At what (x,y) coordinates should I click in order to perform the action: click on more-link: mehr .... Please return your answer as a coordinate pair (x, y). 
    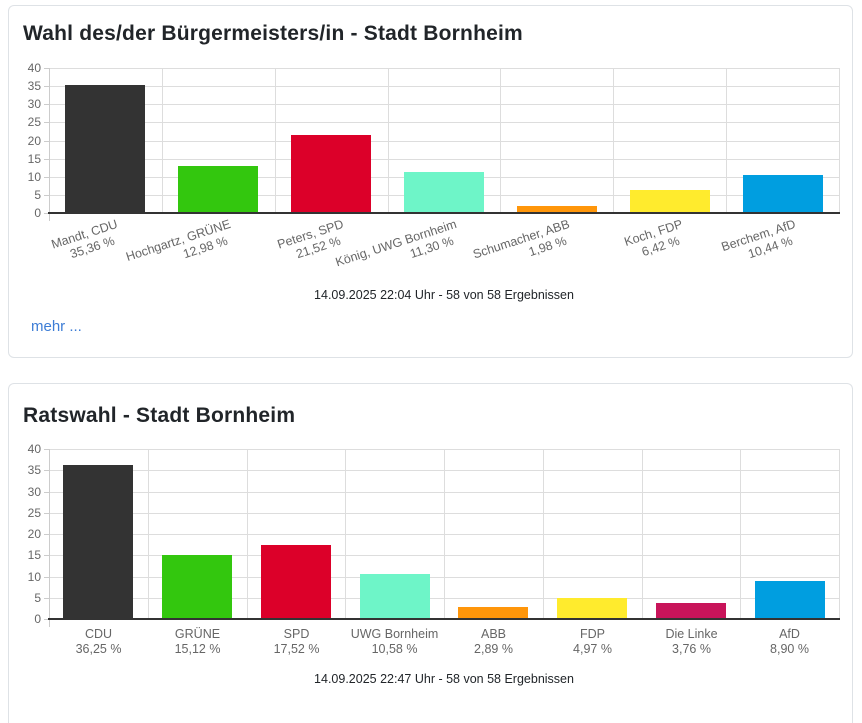
    Looking at the image, I should click on (56, 326).